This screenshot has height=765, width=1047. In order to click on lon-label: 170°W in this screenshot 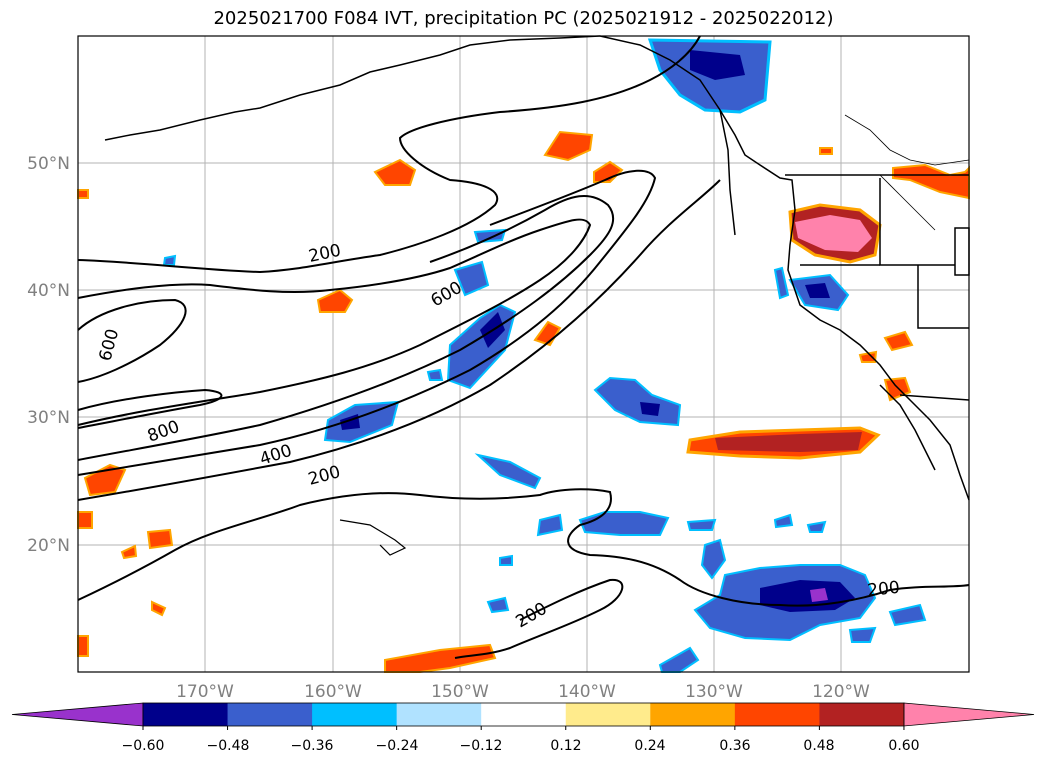, I will do `click(205, 692)`.